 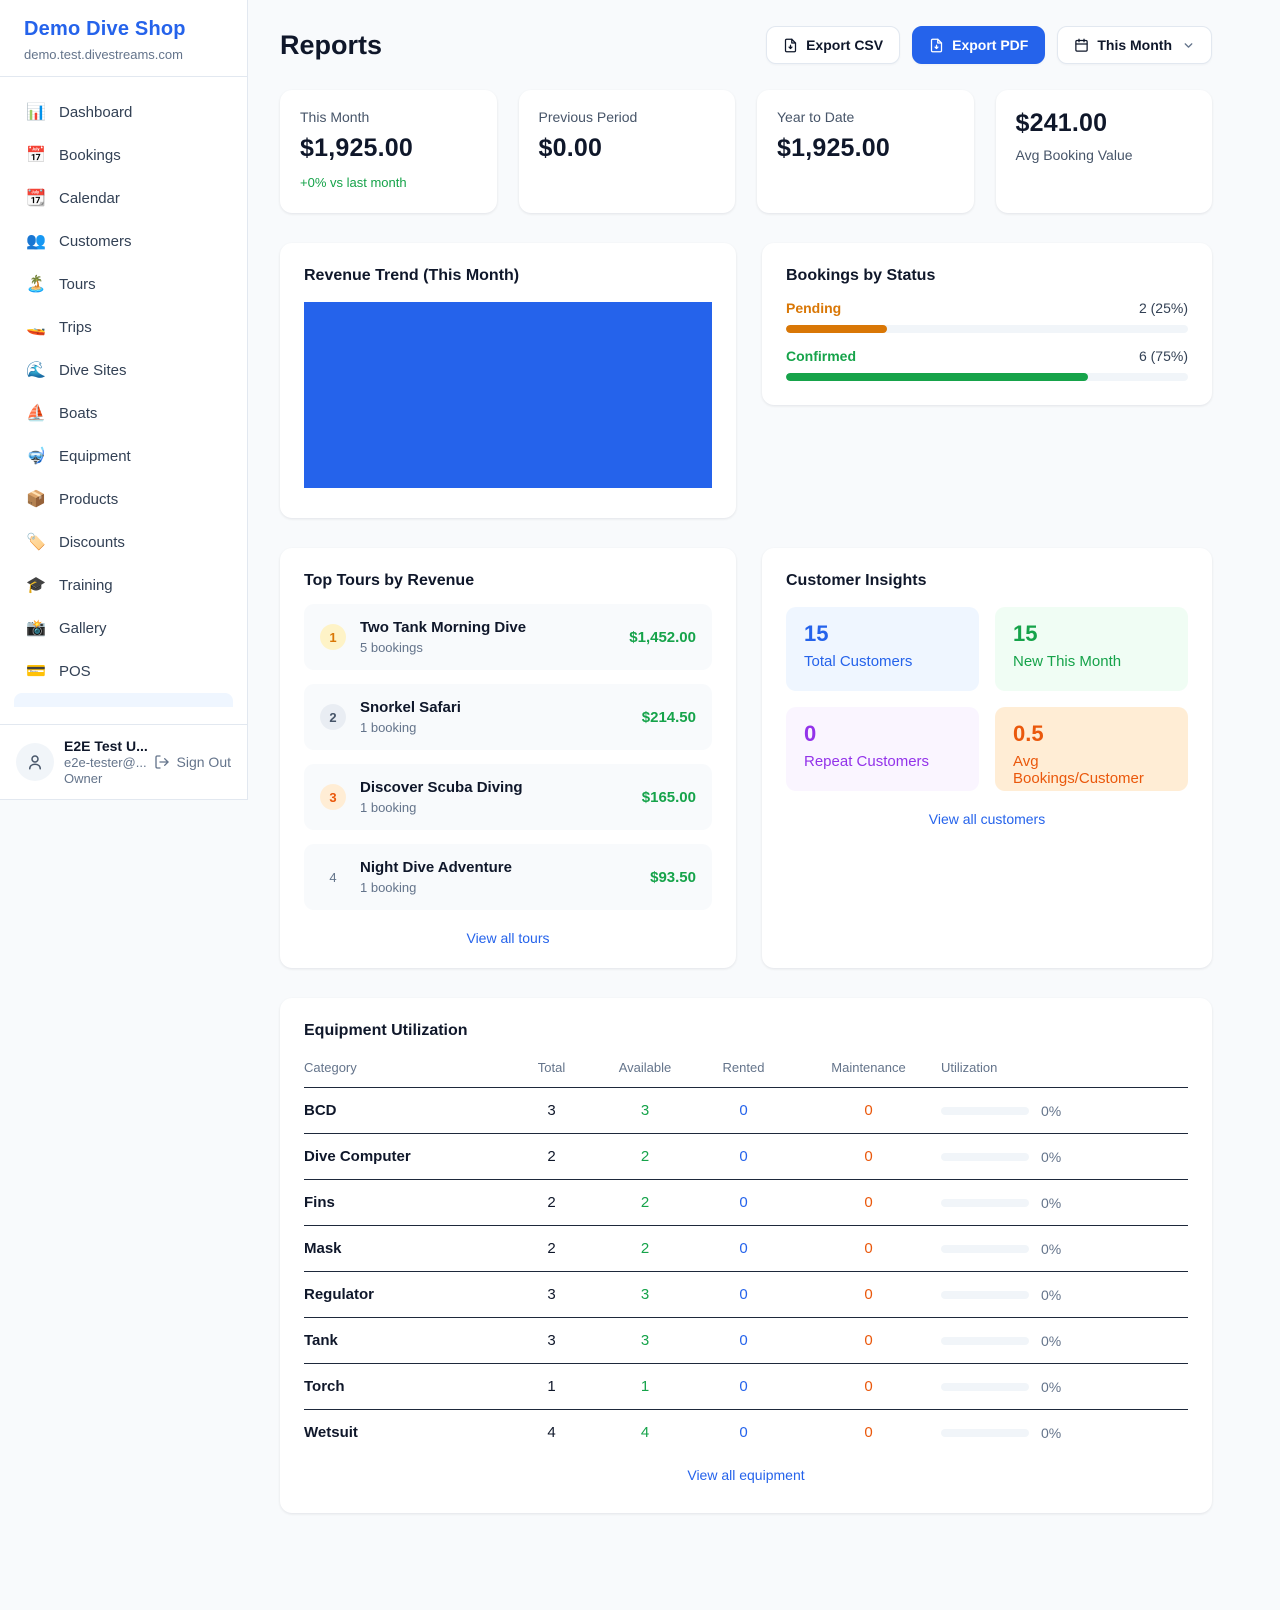 I want to click on tile-label: New This Month, so click(x=1067, y=661).